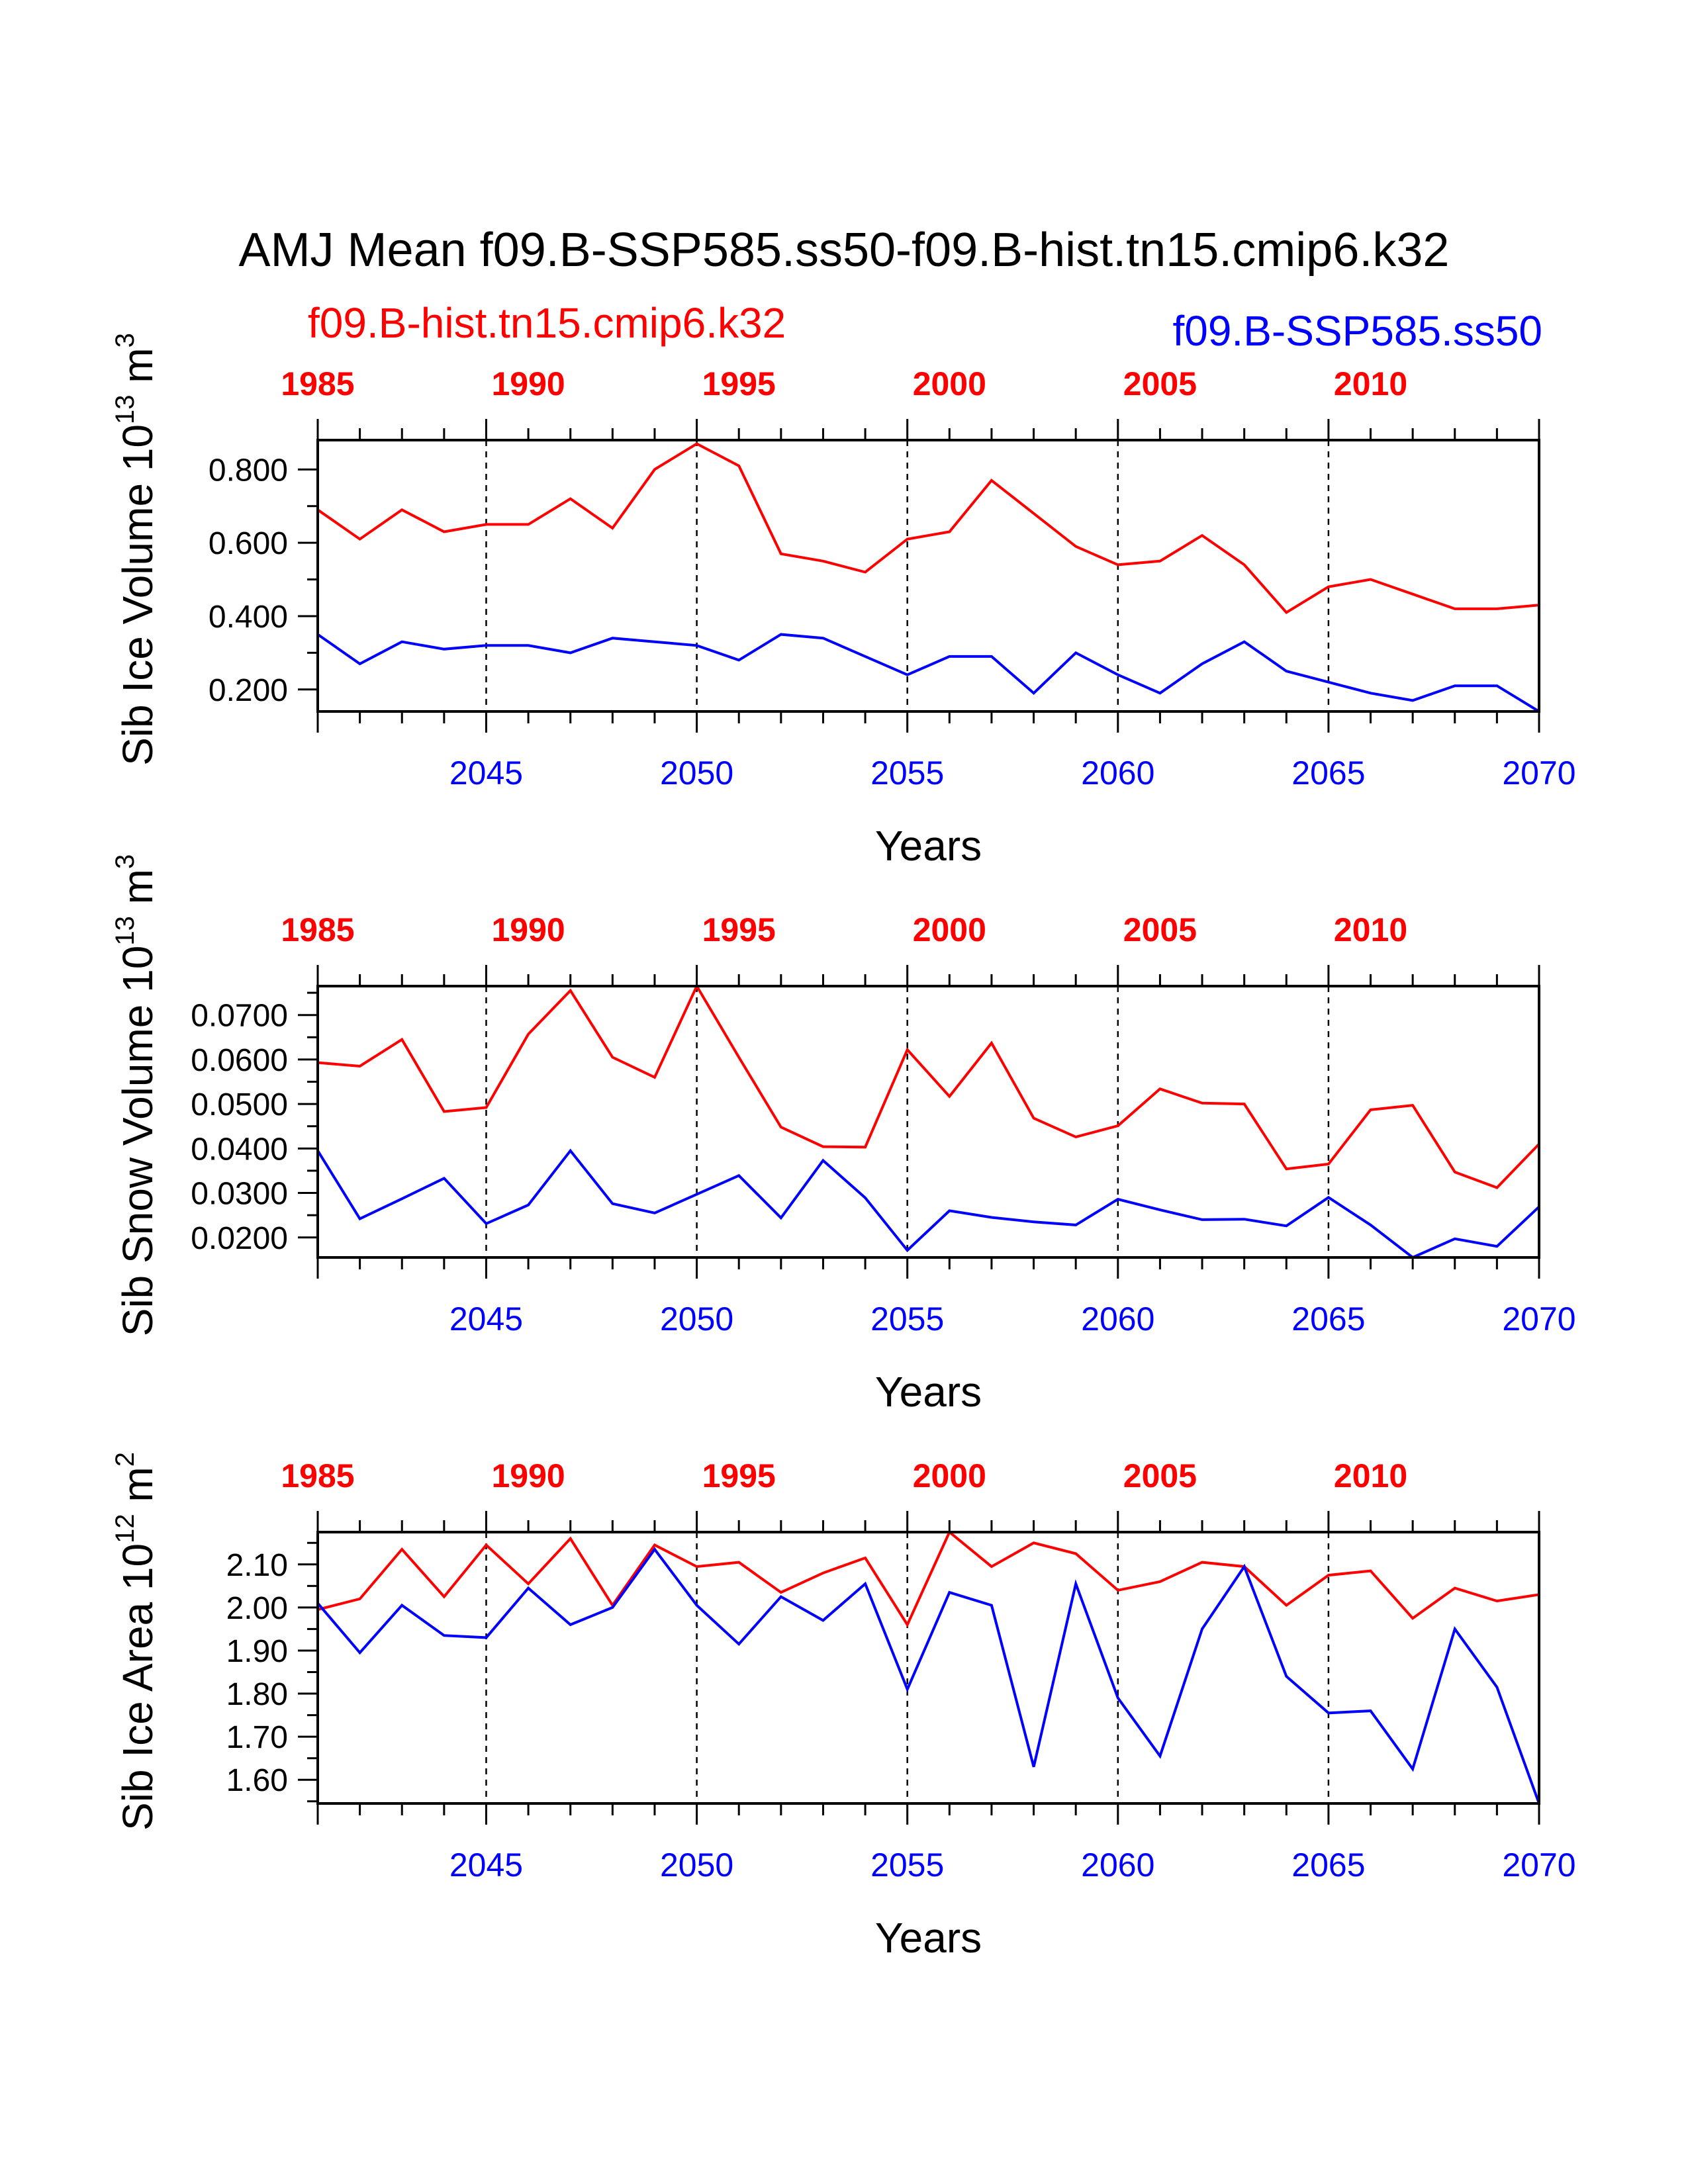  I want to click on y-tick-label: 0.600, so click(248, 543).